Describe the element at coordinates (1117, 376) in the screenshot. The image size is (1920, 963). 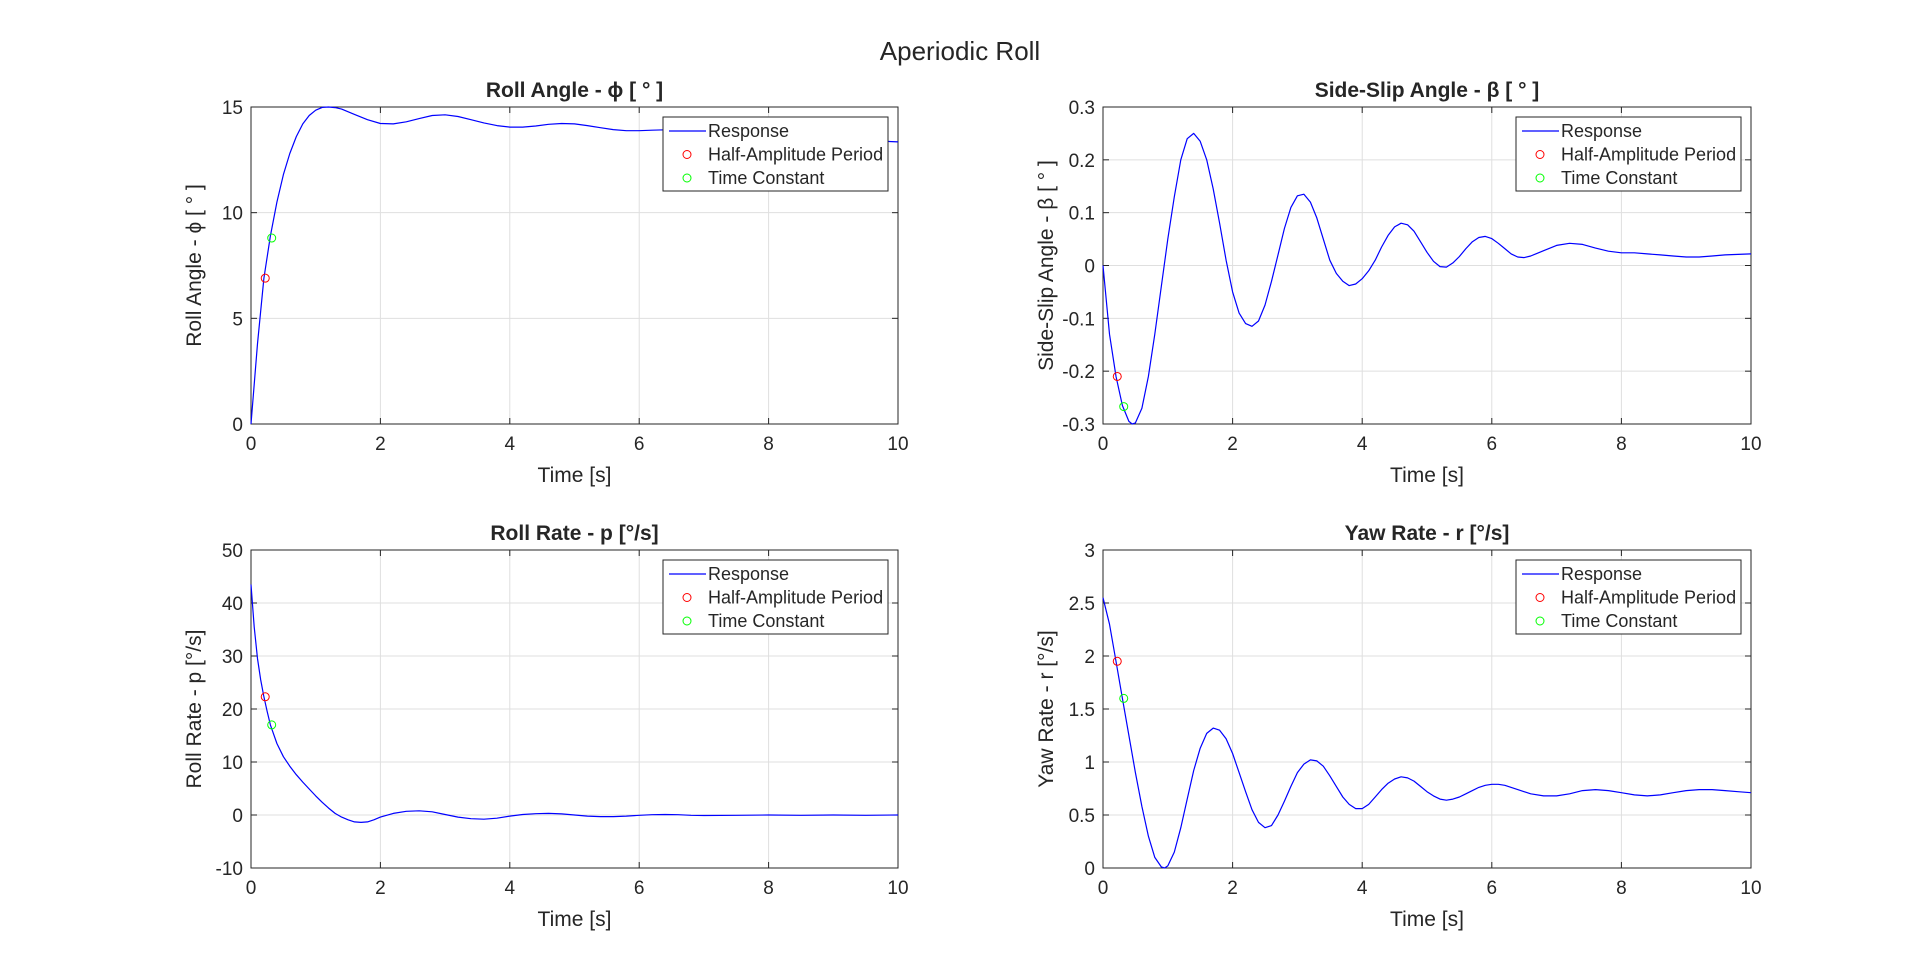
I see `side-slip-angle-half-amplitude-period-marker` at that location.